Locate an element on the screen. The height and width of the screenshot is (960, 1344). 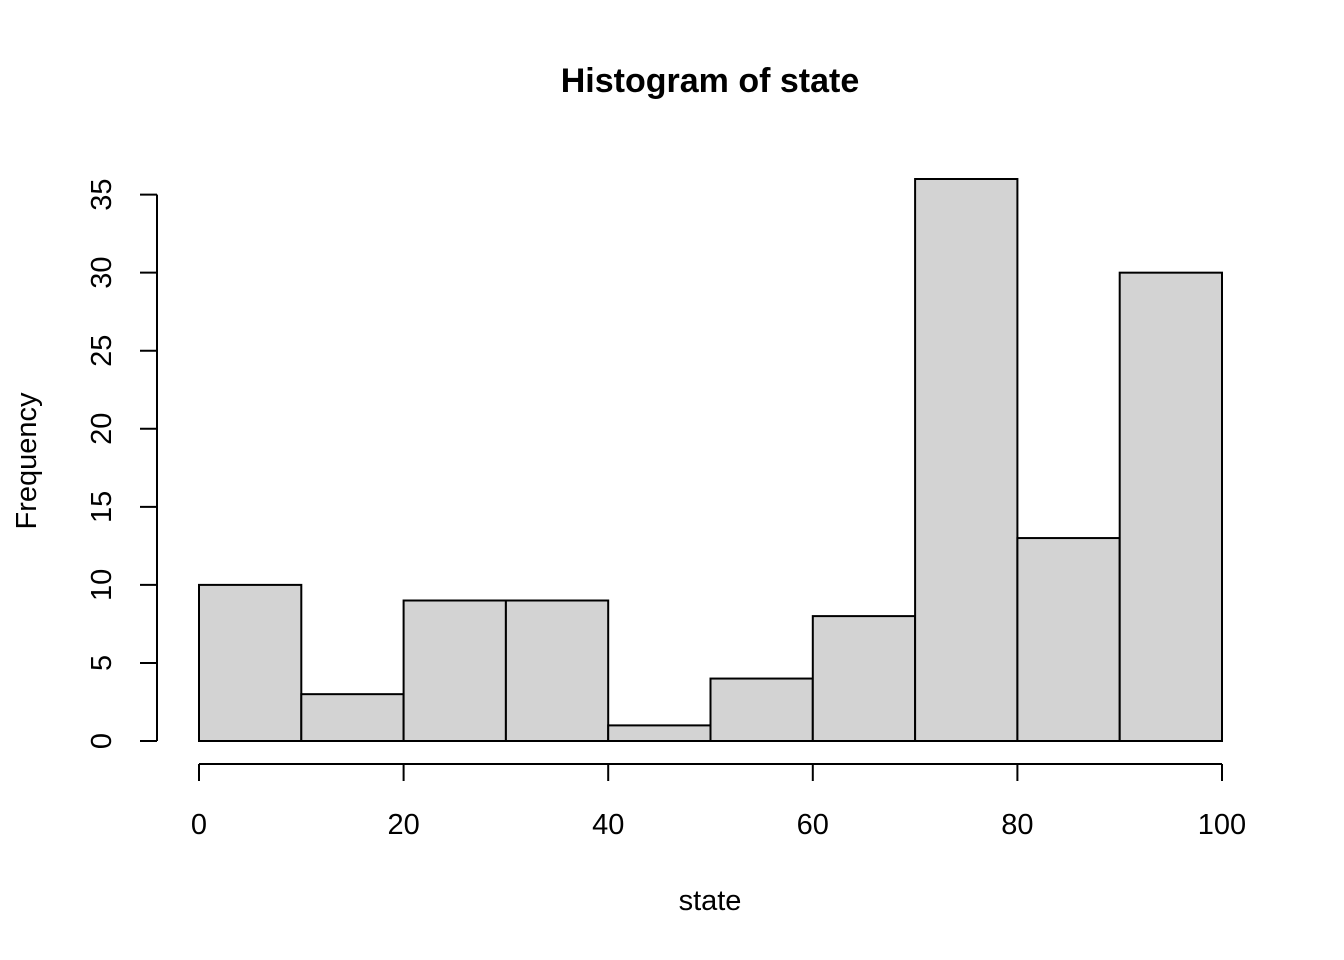
chart-title: Histogram of state is located at coordinates (710, 81).